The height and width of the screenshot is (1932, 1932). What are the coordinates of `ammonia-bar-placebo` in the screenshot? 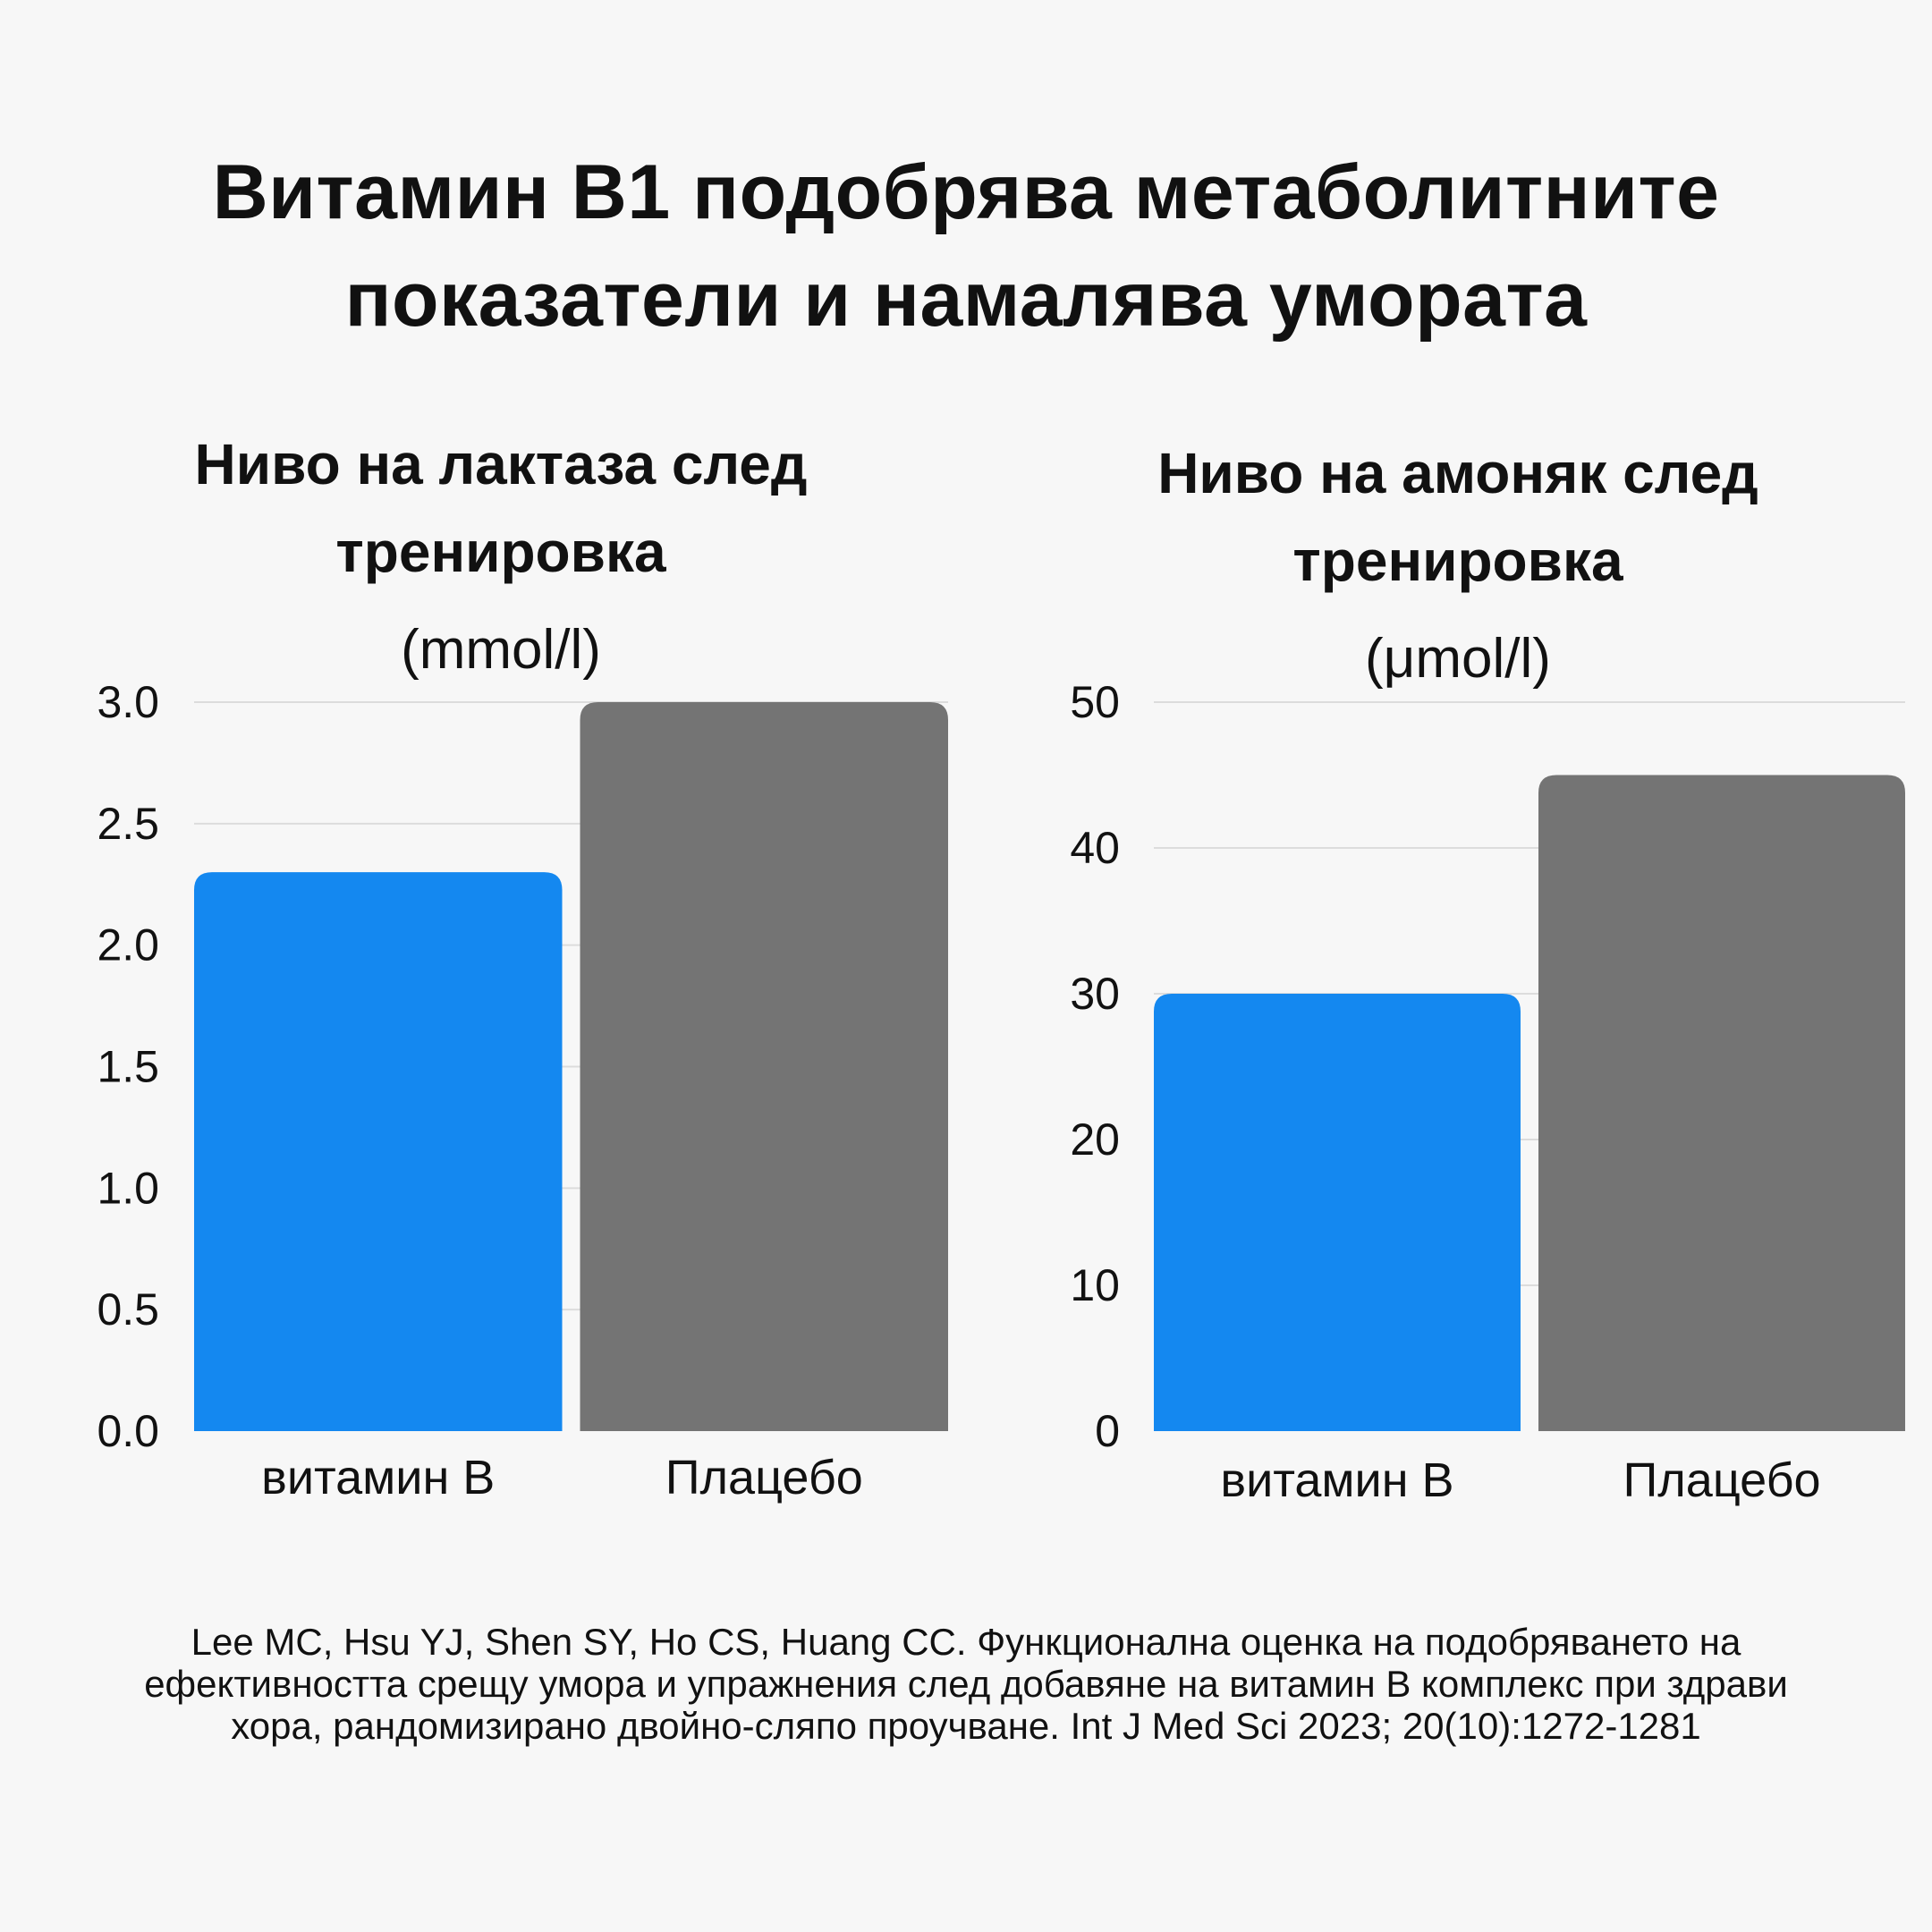 It's located at (1721, 1103).